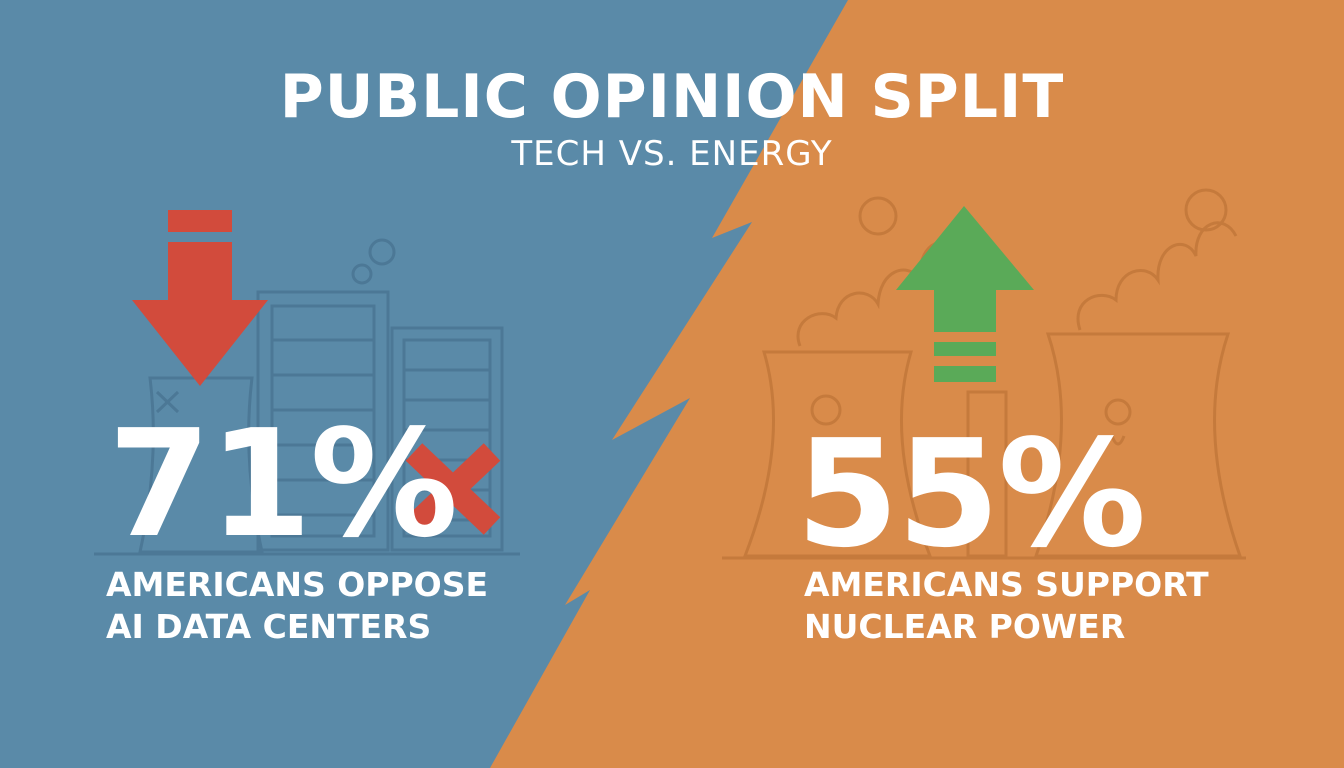 The height and width of the screenshot is (768, 1344). Describe the element at coordinates (269, 626) in the screenshot. I see `oppose-caption-line2: AI DATA CENTERS` at that location.